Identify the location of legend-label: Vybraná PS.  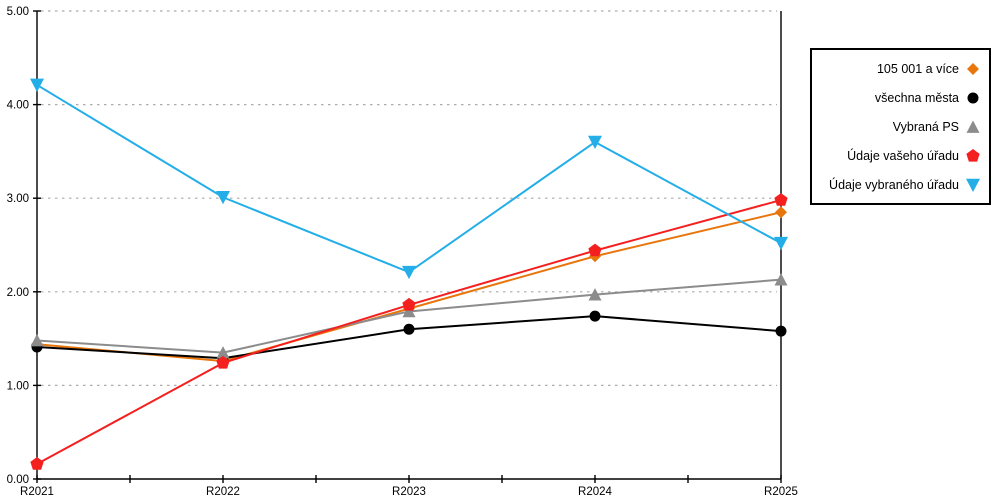
(925, 126).